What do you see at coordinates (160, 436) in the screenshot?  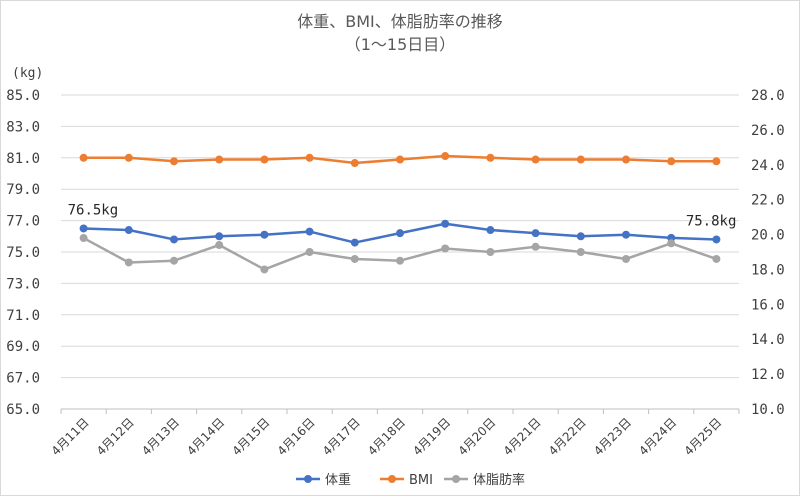 I see `x-tick-label: 4月13日` at bounding box center [160, 436].